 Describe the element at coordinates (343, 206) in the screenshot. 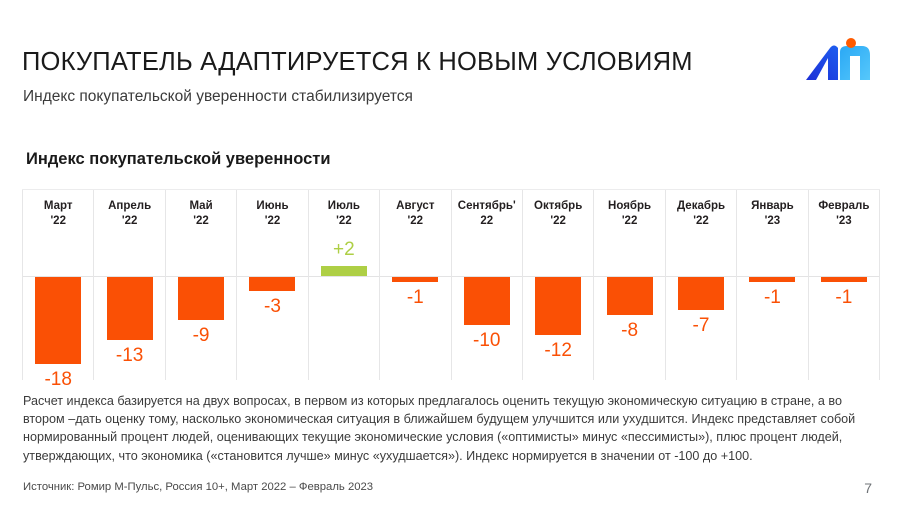

I see `x-axis-month: Июль` at that location.